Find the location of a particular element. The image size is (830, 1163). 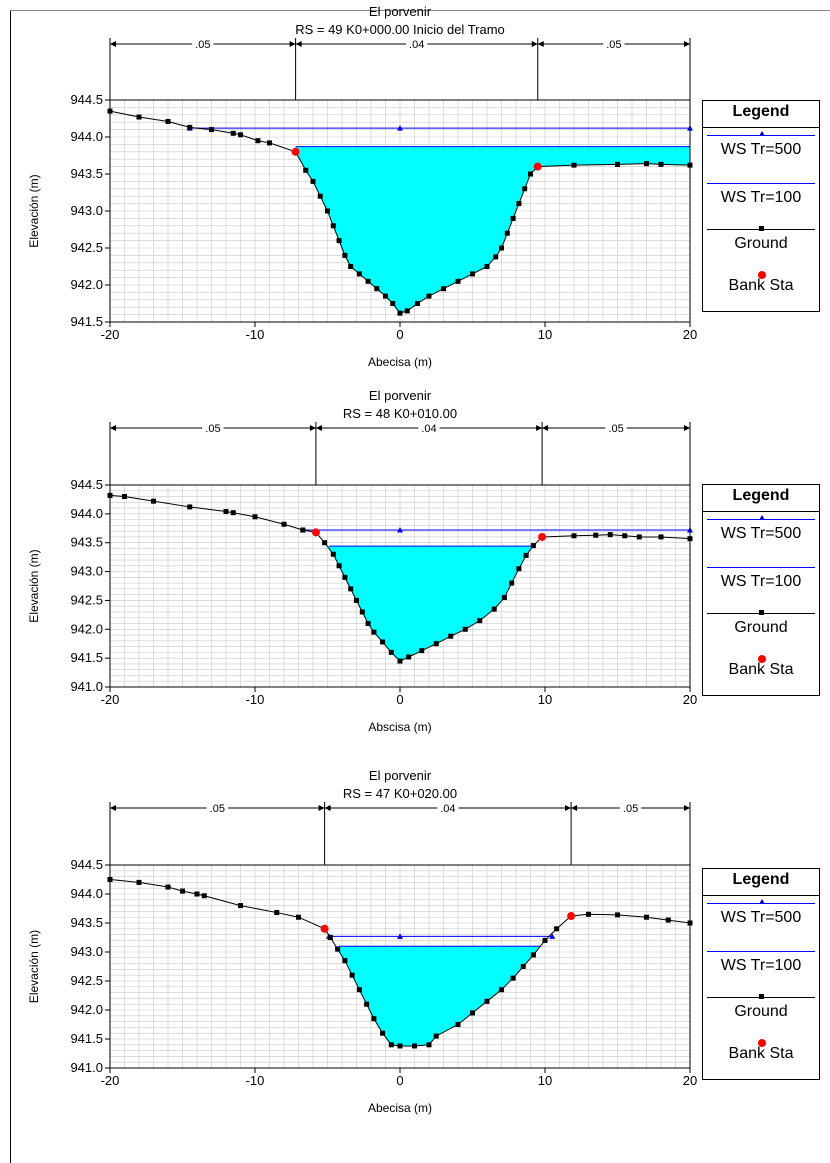

water-area is located at coordinates (492, 230).